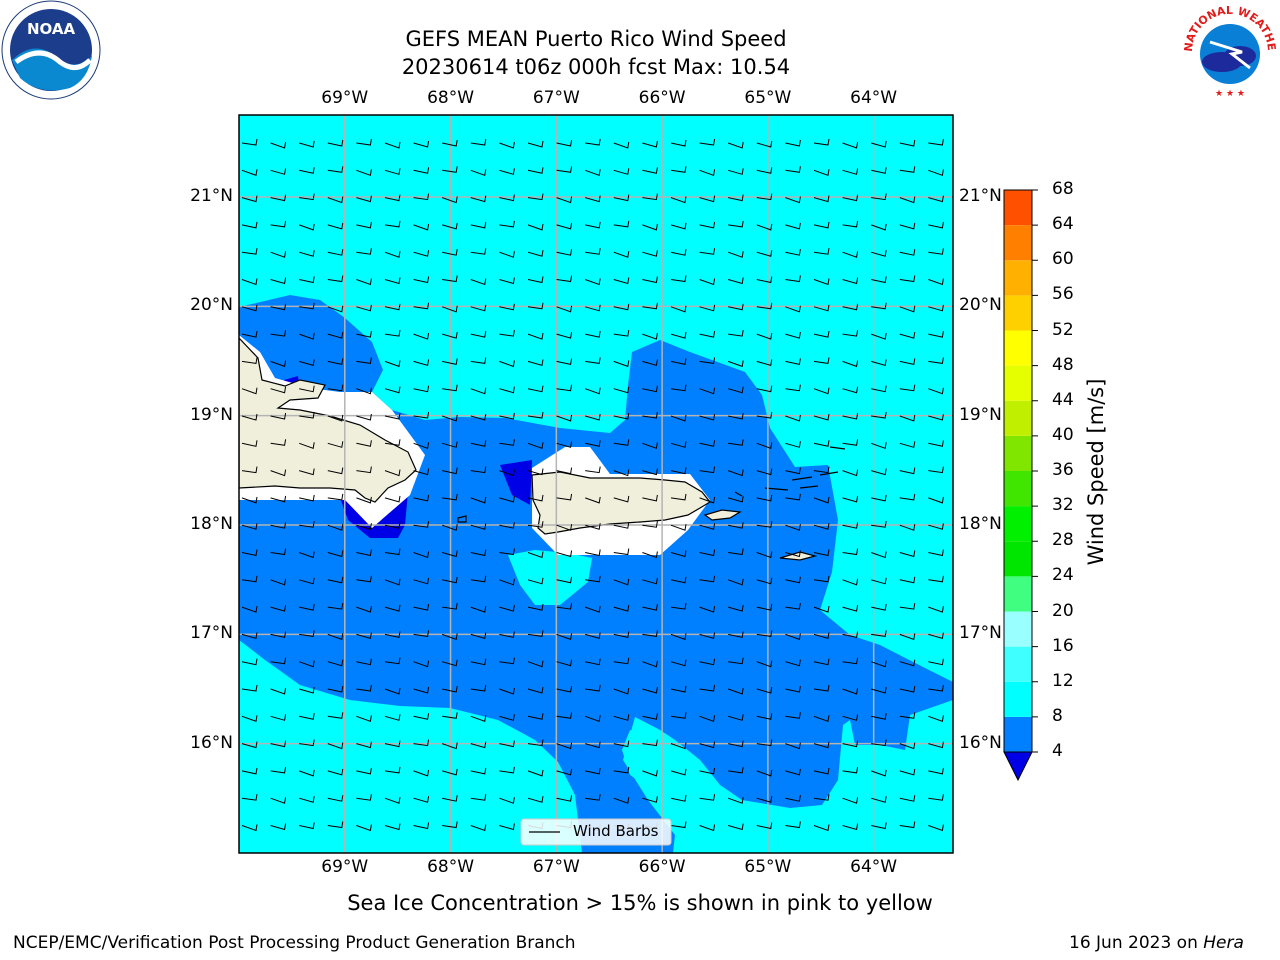 This screenshot has height=960, width=1280. What do you see at coordinates (1063, 505) in the screenshot?
I see `colorbar-tick-label: 32` at bounding box center [1063, 505].